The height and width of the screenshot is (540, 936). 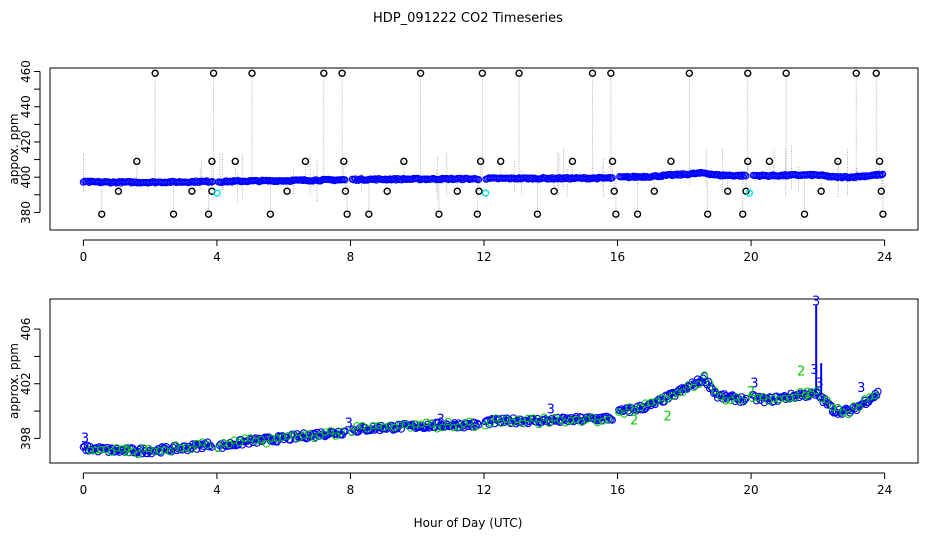 I want to click on y-tick-label: 402, so click(x=26, y=383).